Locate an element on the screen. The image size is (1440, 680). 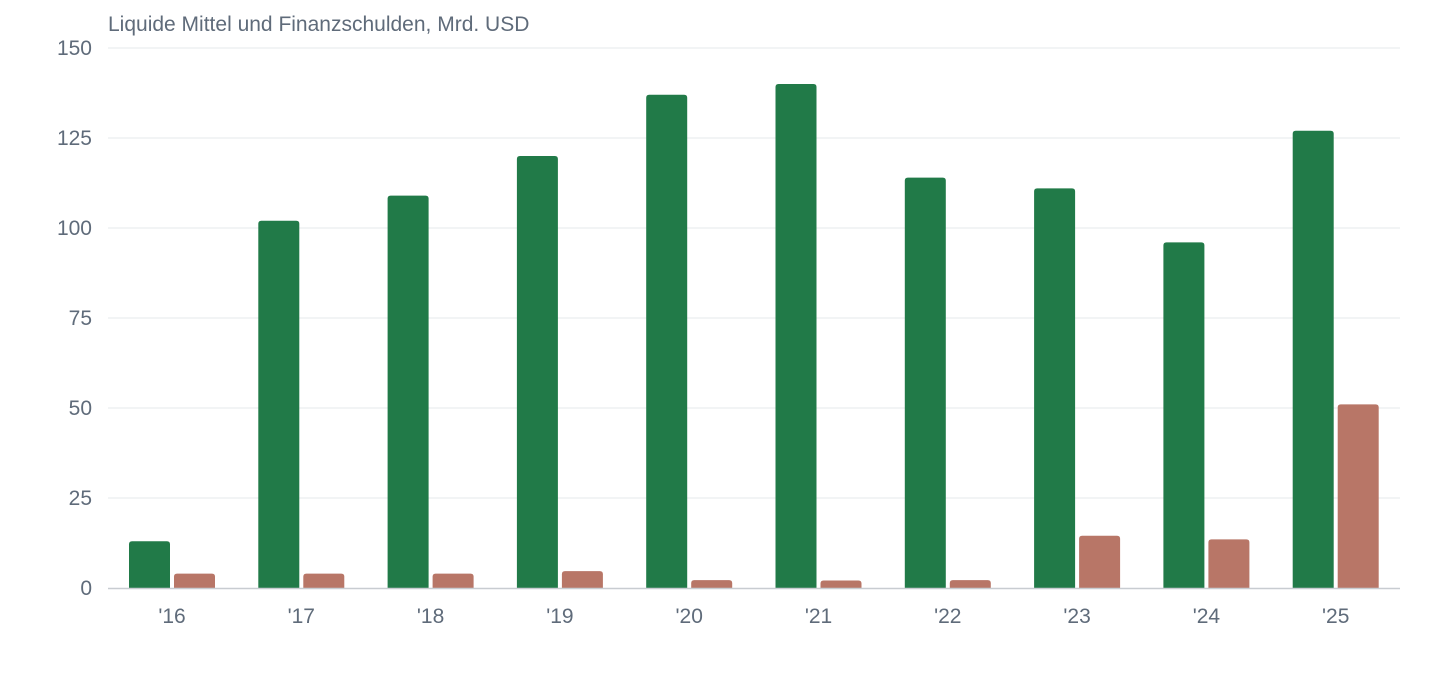
x-tick-label: '25 is located at coordinates (1335, 616).